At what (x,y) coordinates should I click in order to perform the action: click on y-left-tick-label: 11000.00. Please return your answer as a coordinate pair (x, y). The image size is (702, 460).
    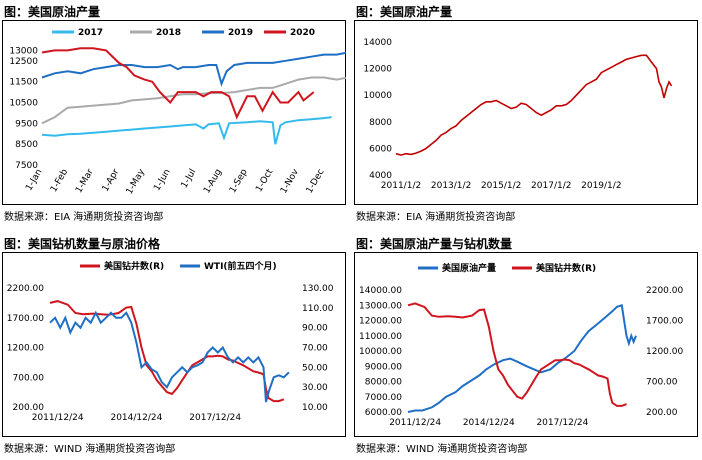
    Looking at the image, I should click on (380, 337).